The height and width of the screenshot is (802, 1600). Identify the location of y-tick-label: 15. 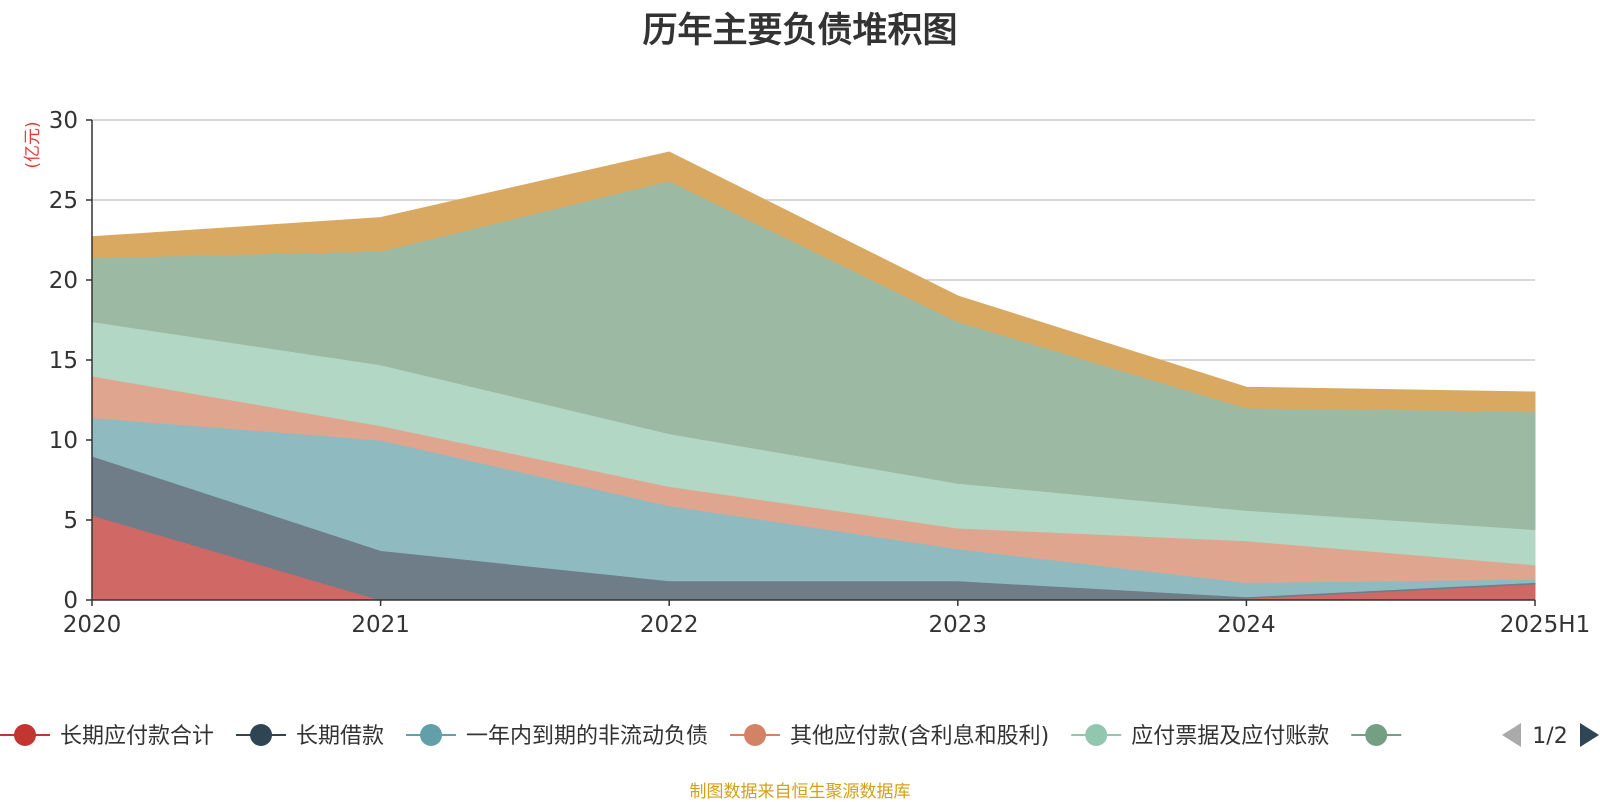
(63, 361).